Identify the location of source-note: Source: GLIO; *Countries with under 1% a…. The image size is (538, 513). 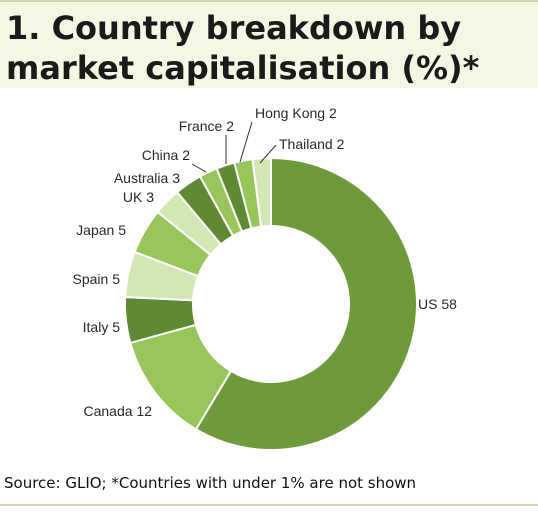
(210, 483).